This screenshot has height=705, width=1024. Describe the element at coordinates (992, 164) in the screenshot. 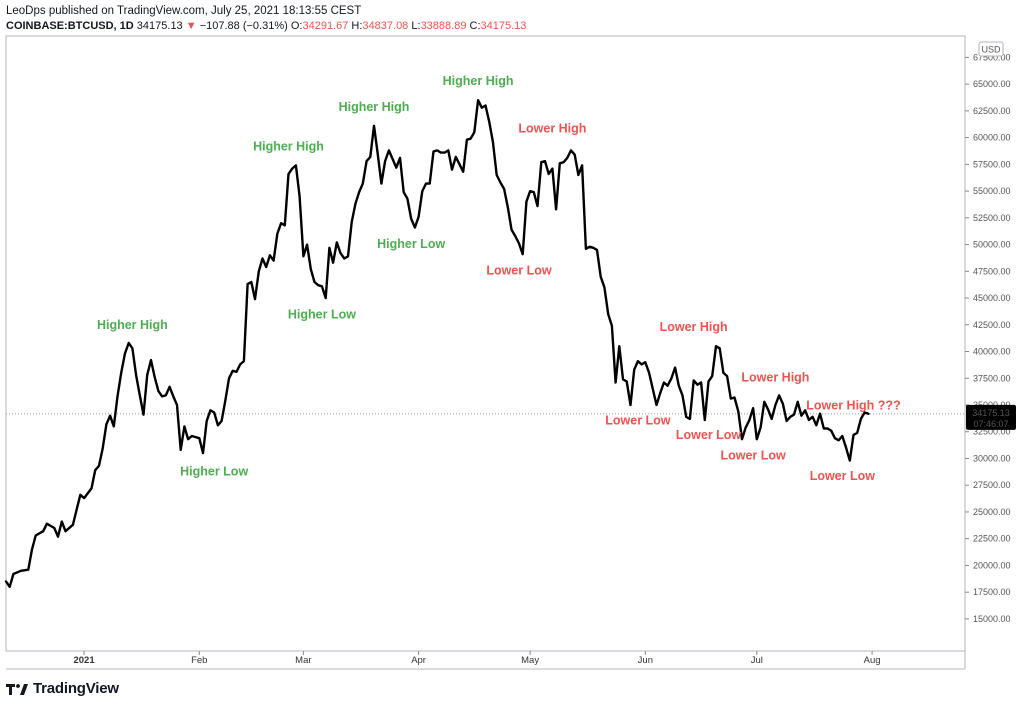

I see `price-tick-label: 57500.00` at that location.